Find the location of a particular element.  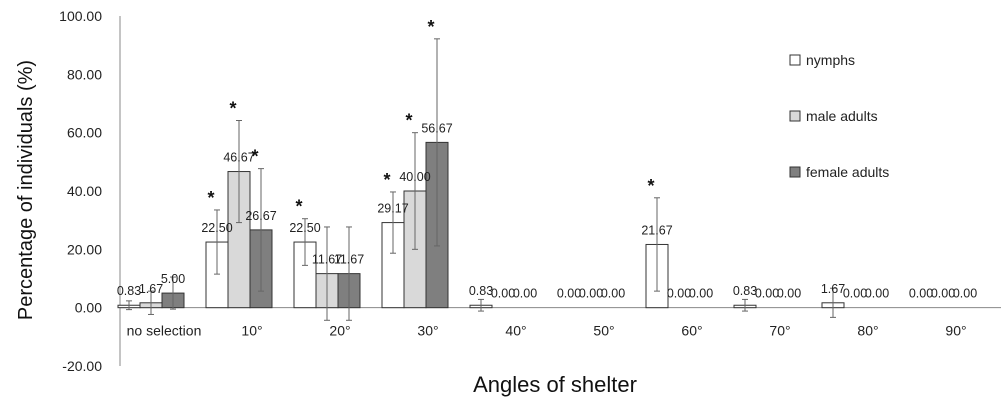

y-tick-label: 60.00 is located at coordinates (84, 133).